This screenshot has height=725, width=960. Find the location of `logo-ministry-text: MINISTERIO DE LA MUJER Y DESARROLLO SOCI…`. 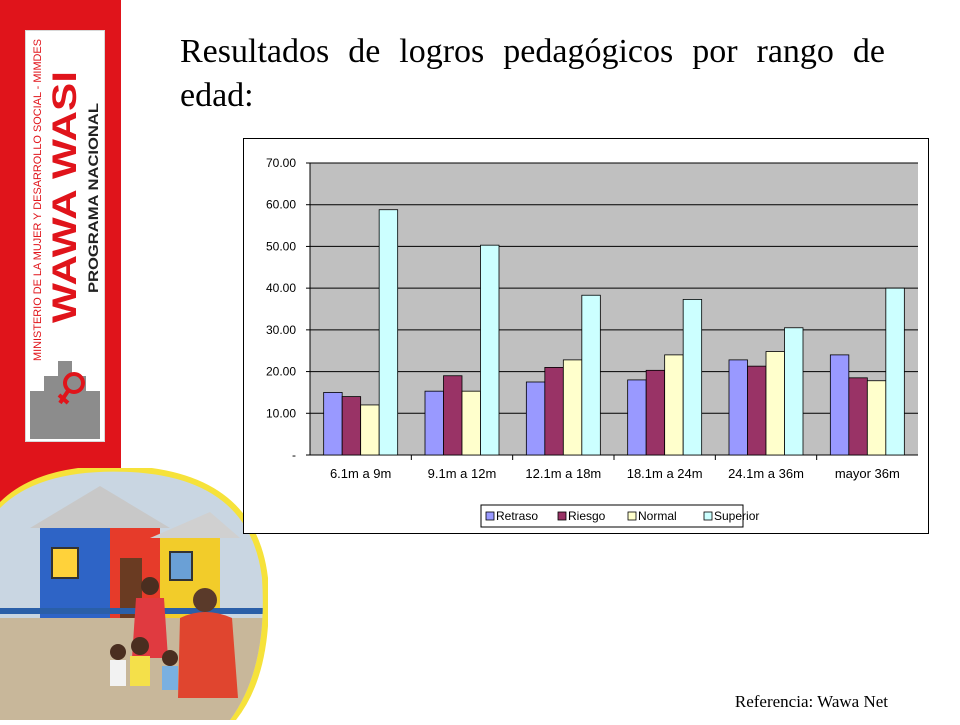

logo-ministry-text: MINISTERIO DE LA MUJER Y DESARROLLO SOCI… is located at coordinates (38, 200).